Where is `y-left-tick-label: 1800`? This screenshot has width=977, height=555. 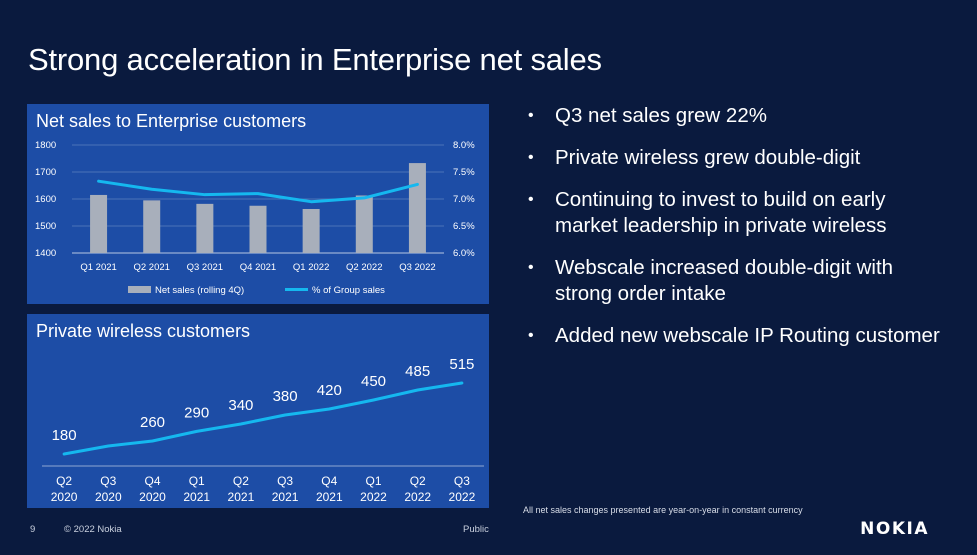 y-left-tick-label: 1800 is located at coordinates (45, 145).